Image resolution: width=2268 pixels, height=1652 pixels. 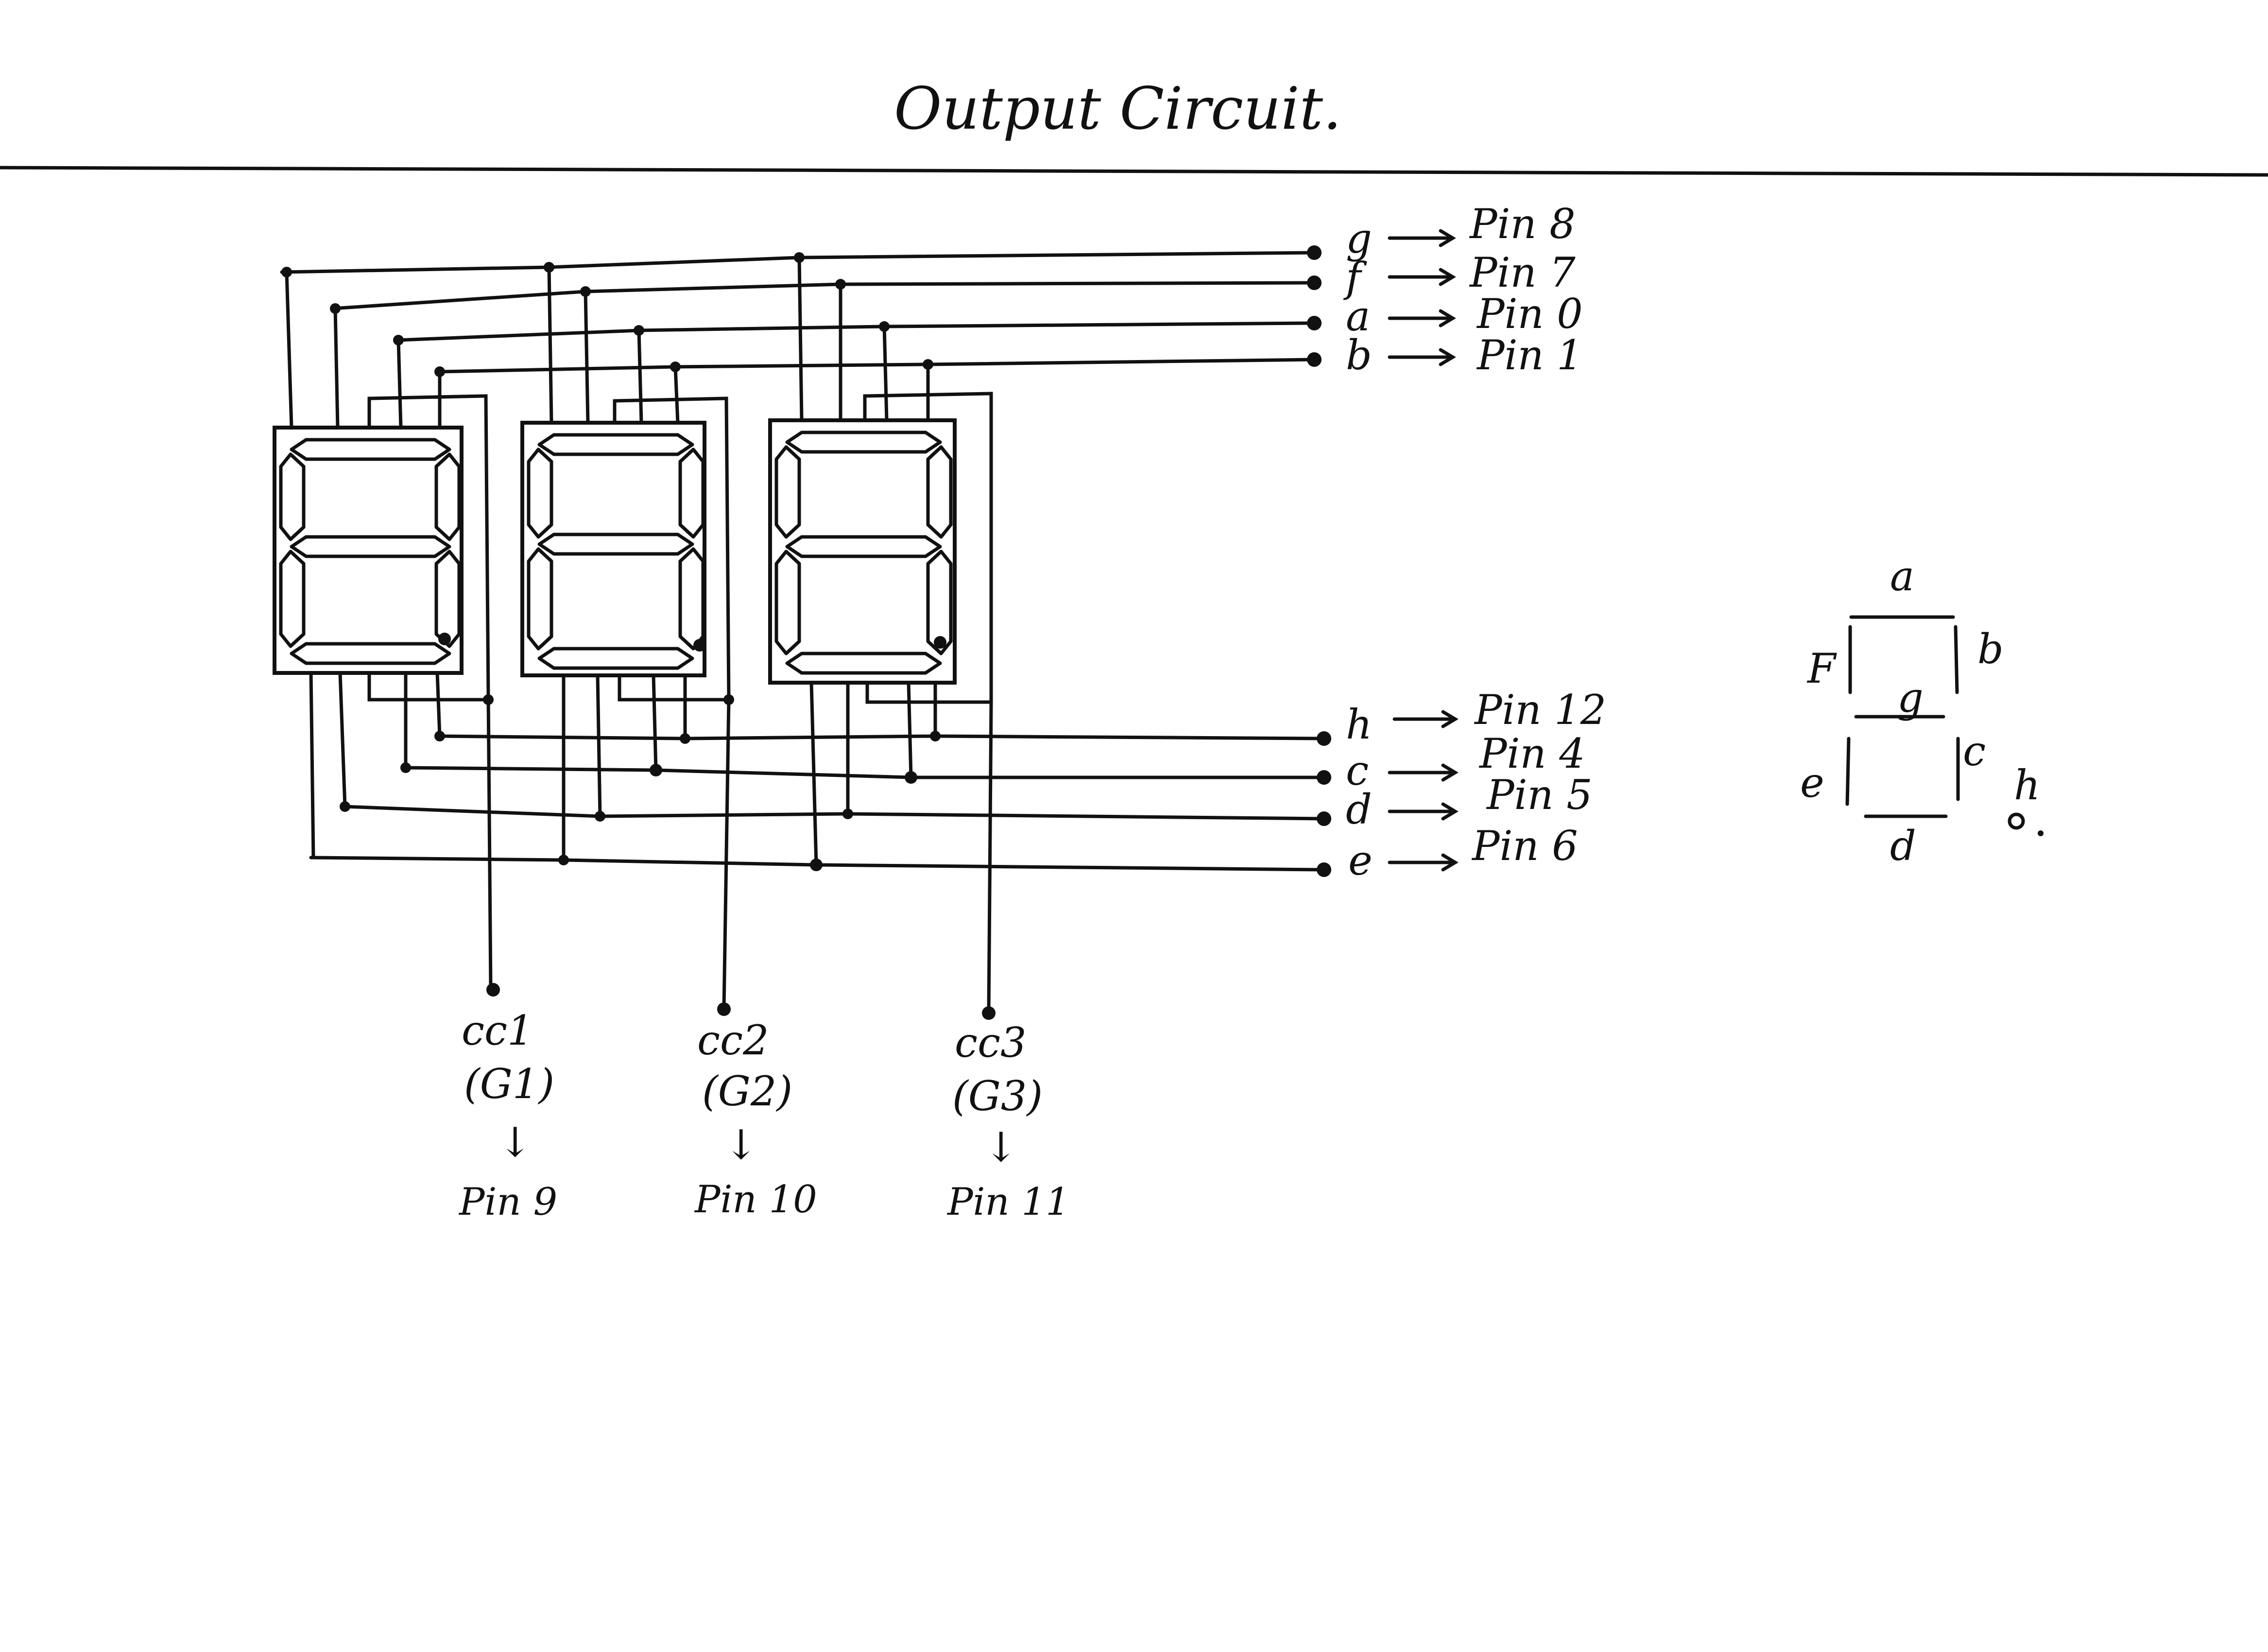 What do you see at coordinates (1522, 273) in the screenshot?
I see `label-pin-7: Pin 7` at bounding box center [1522, 273].